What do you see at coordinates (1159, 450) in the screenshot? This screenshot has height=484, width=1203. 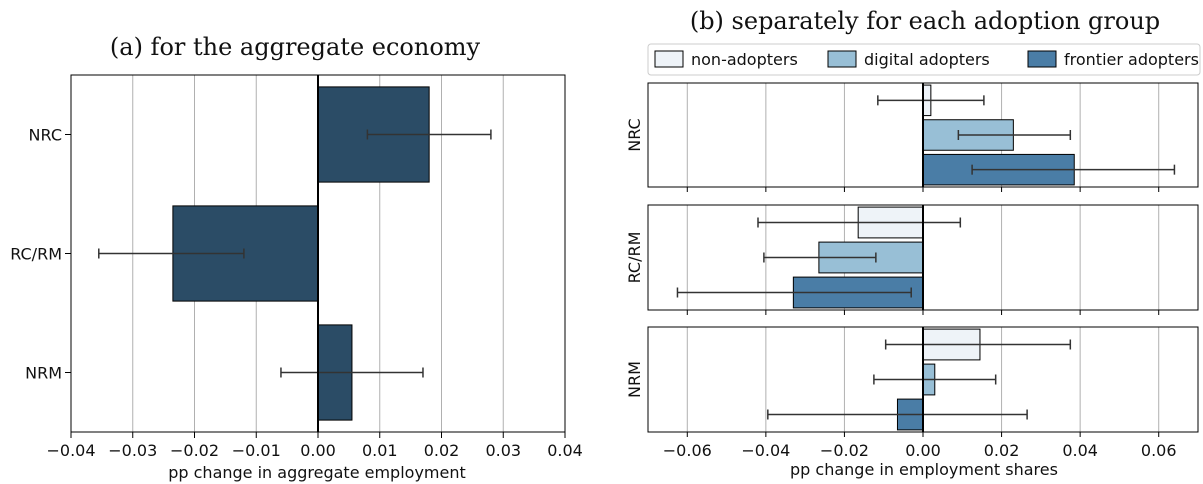 I see `right-x-tick-label-6: 0.06` at bounding box center [1159, 450].